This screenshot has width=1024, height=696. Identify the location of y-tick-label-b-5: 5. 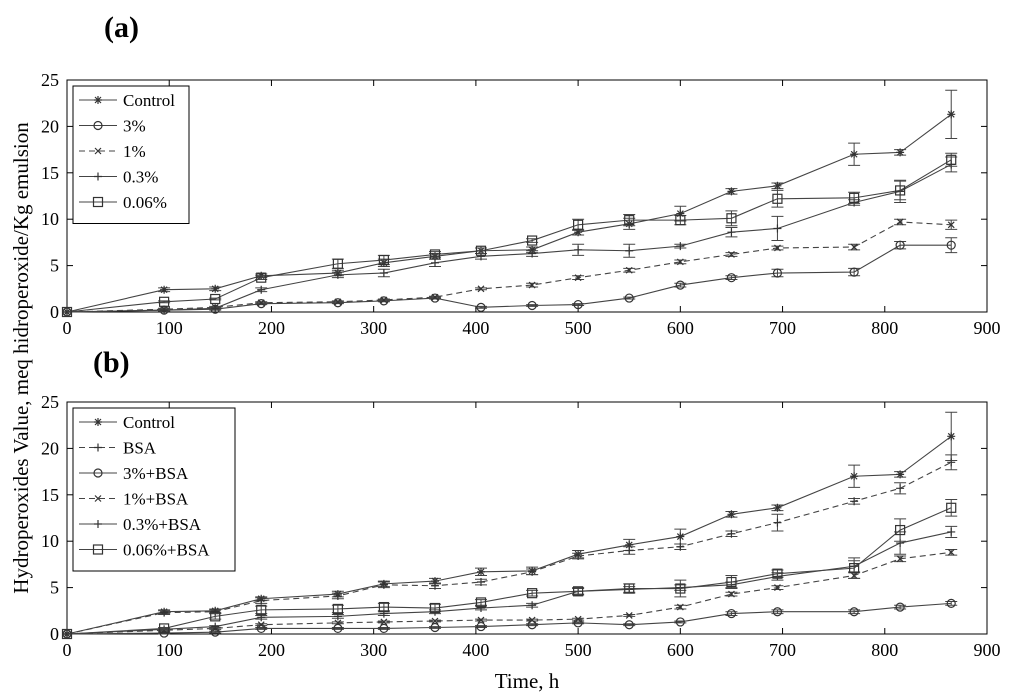
(54, 588).